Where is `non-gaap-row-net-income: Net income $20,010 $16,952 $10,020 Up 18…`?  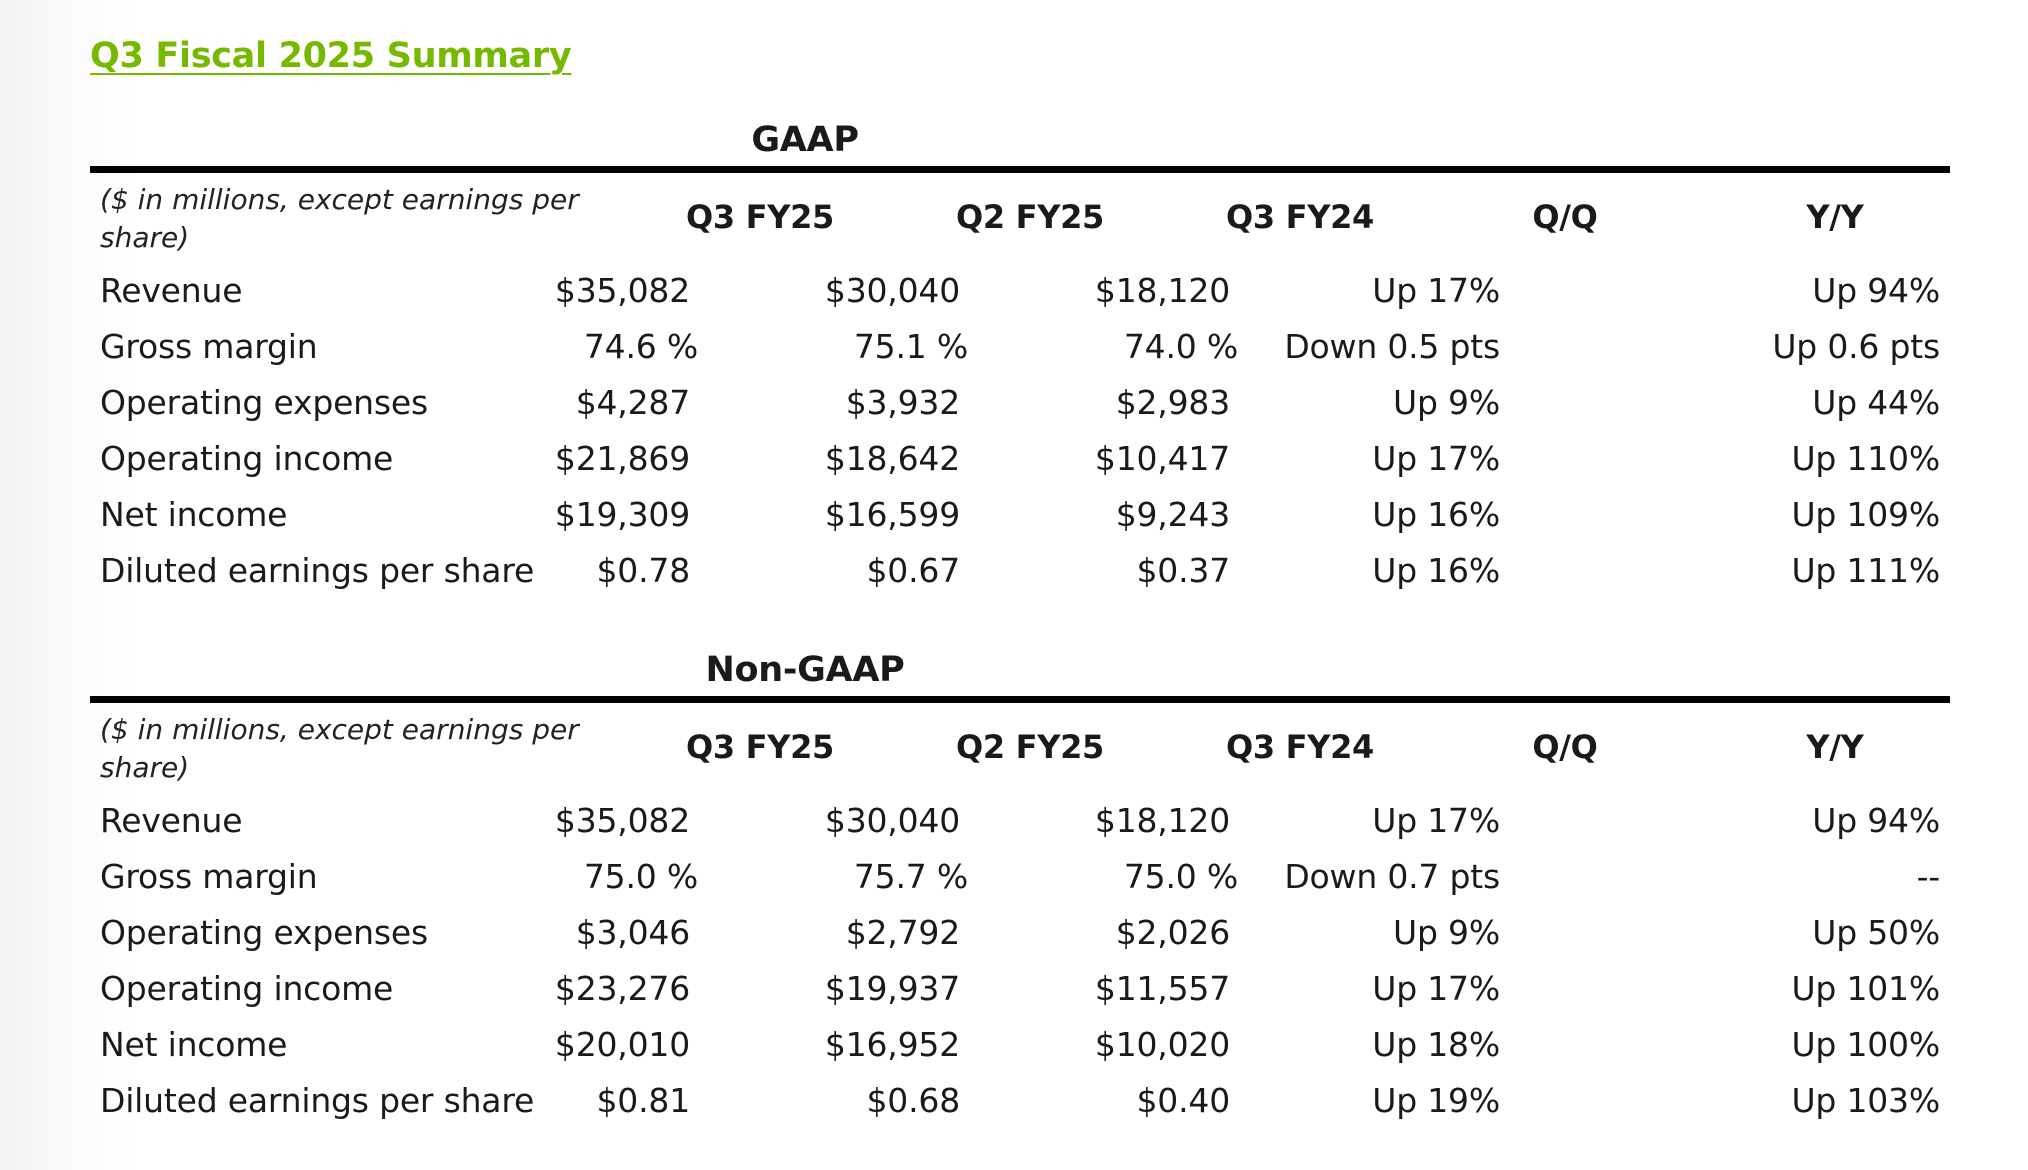
non-gaap-row-net-income: Net income $20,010 $16,952 $10,020 Up 18… is located at coordinates (1020, 1045).